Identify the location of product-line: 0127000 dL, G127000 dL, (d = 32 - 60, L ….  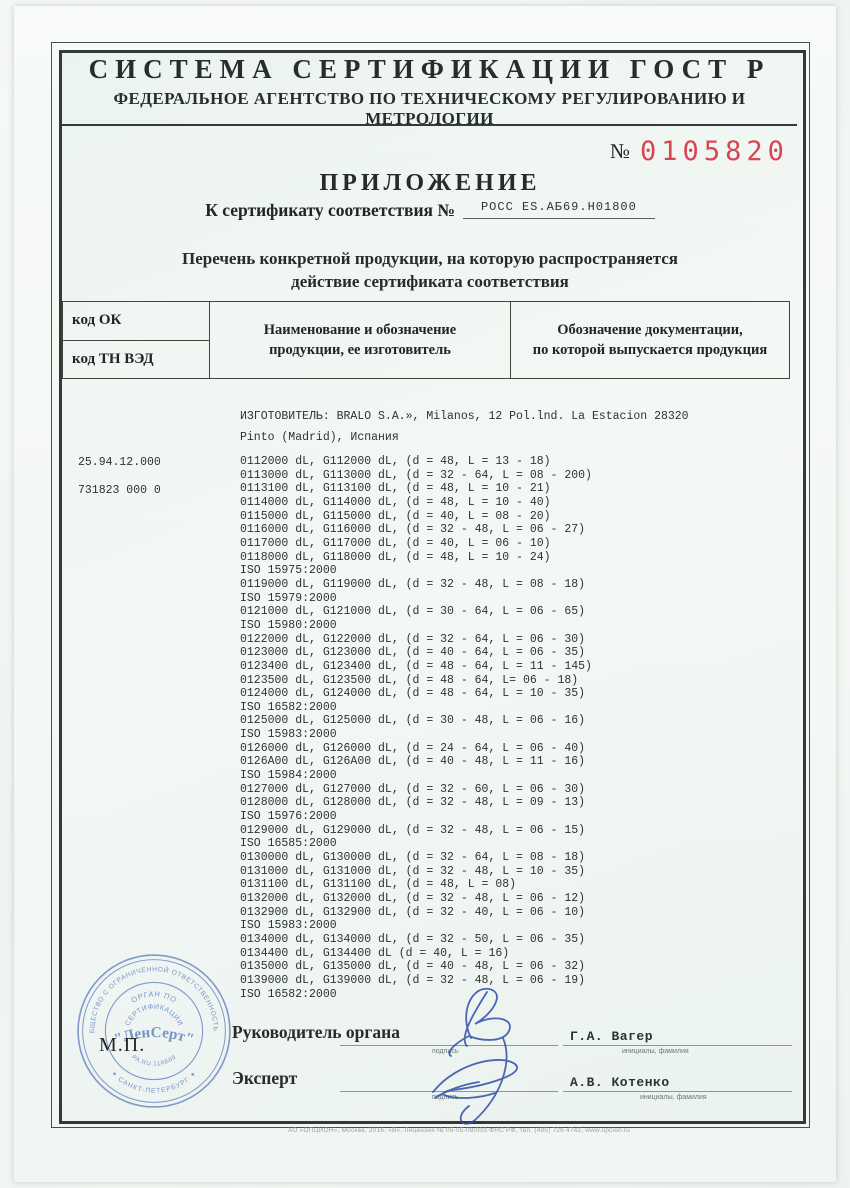
(413, 789).